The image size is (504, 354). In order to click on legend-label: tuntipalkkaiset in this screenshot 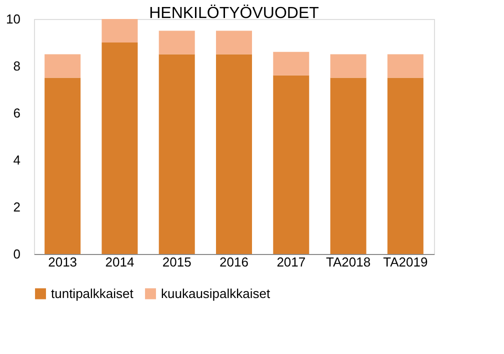, I will do `click(92, 293)`.